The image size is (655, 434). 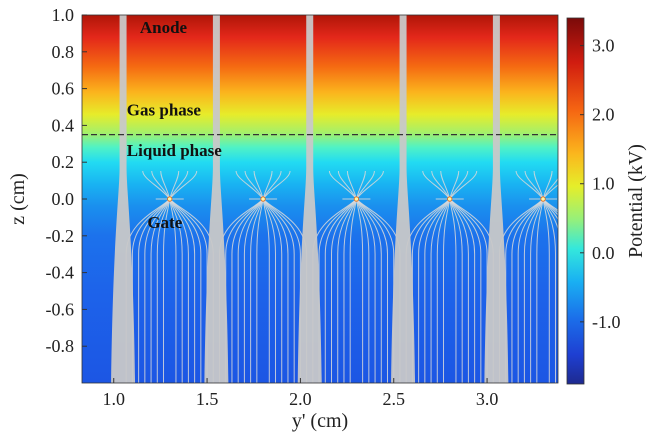 I want to click on x-tick-label: 2.0, so click(x=300, y=399).